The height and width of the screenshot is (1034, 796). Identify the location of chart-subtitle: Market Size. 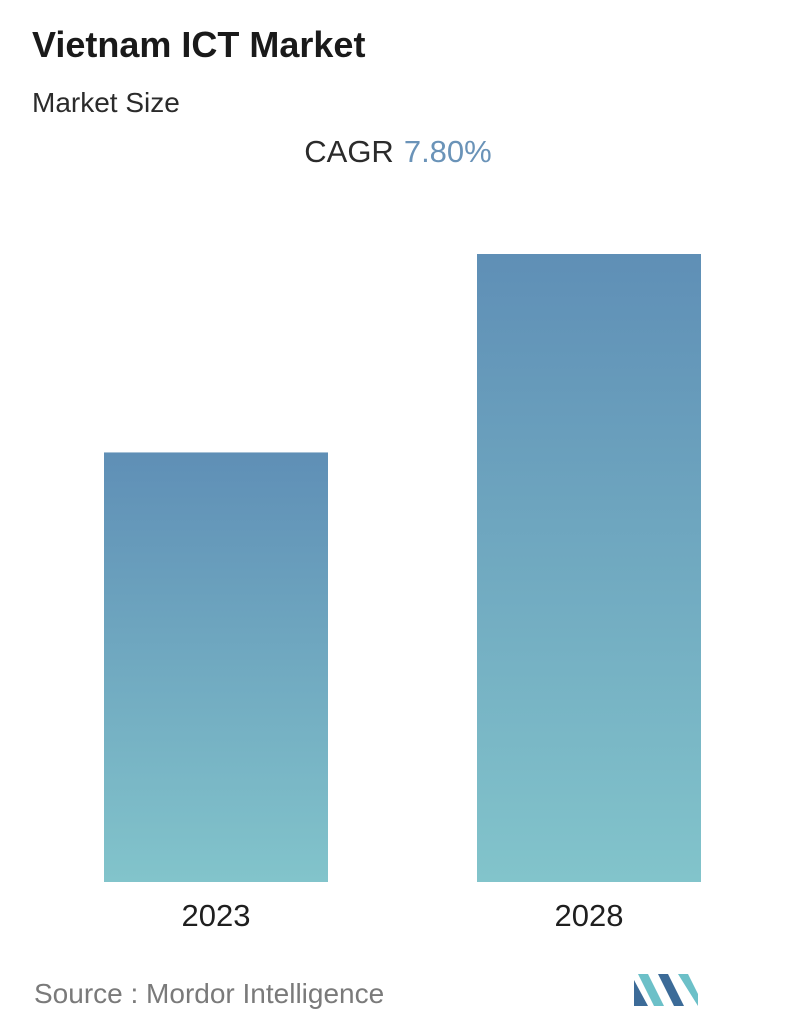
(106, 102).